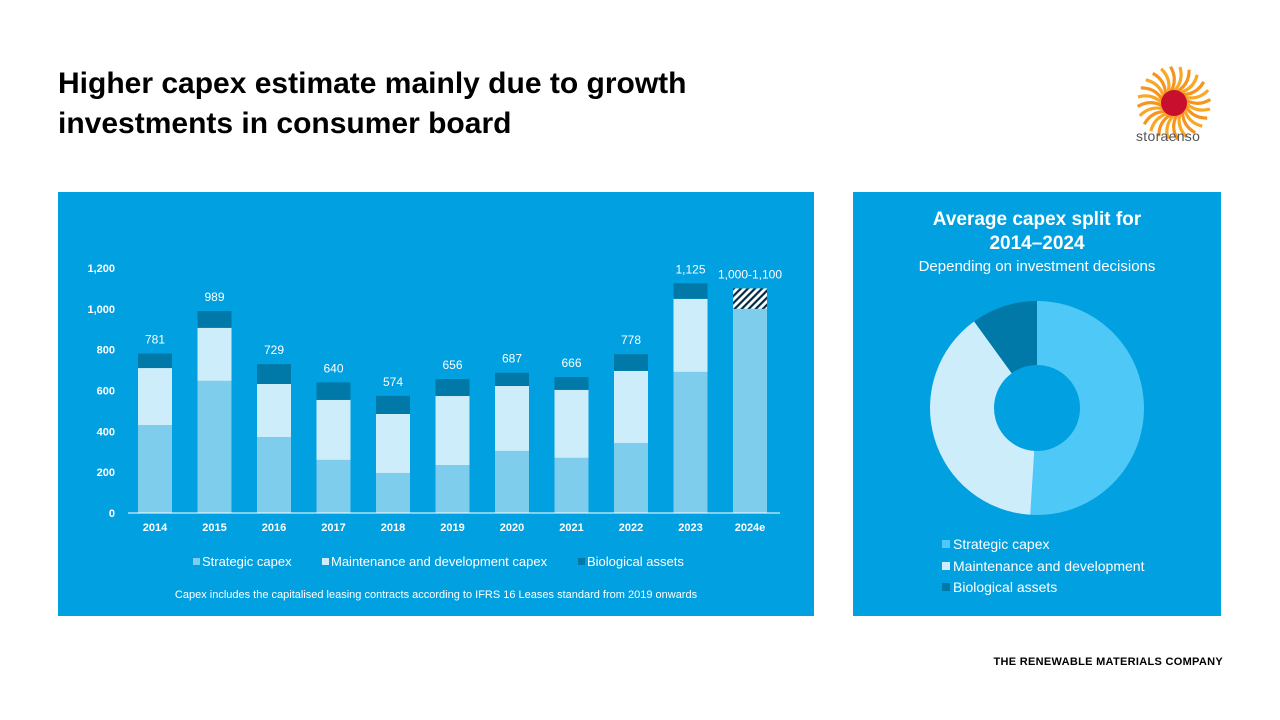 The width and height of the screenshot is (1280, 720). What do you see at coordinates (571, 363) in the screenshot?
I see `total-label: 666` at bounding box center [571, 363].